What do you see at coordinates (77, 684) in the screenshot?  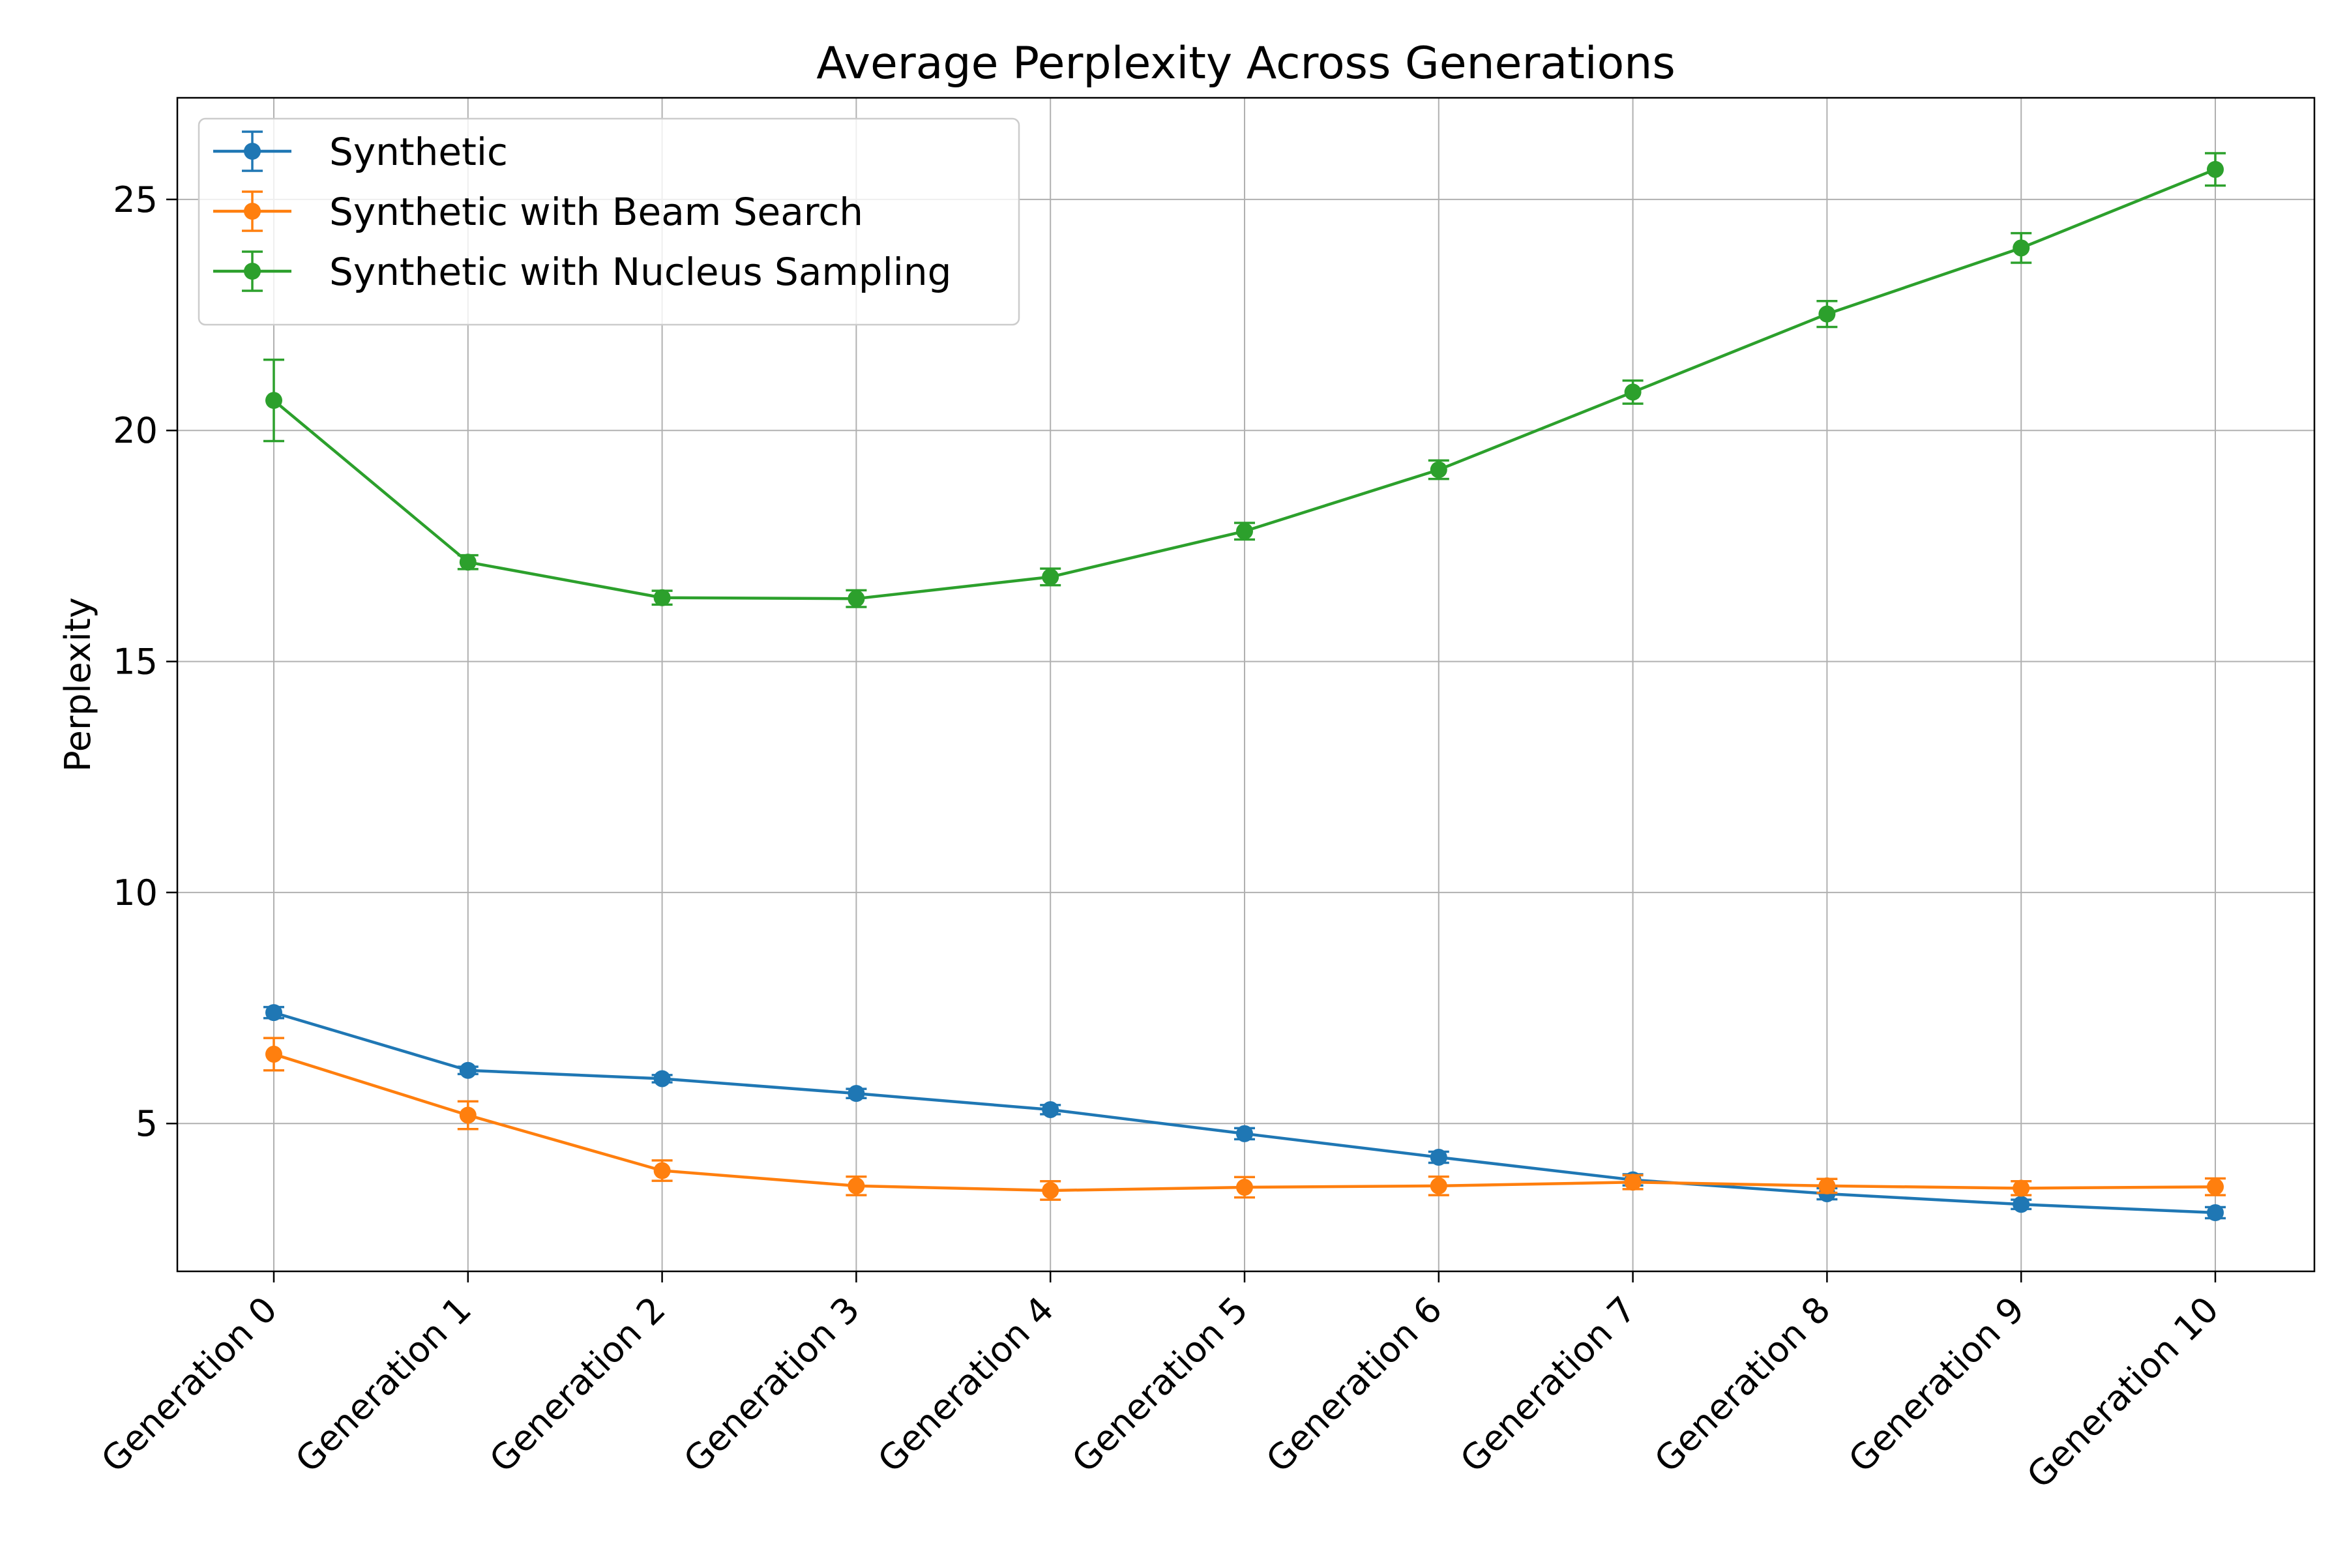 I see `y-axis-label: Perplexity` at bounding box center [77, 684].